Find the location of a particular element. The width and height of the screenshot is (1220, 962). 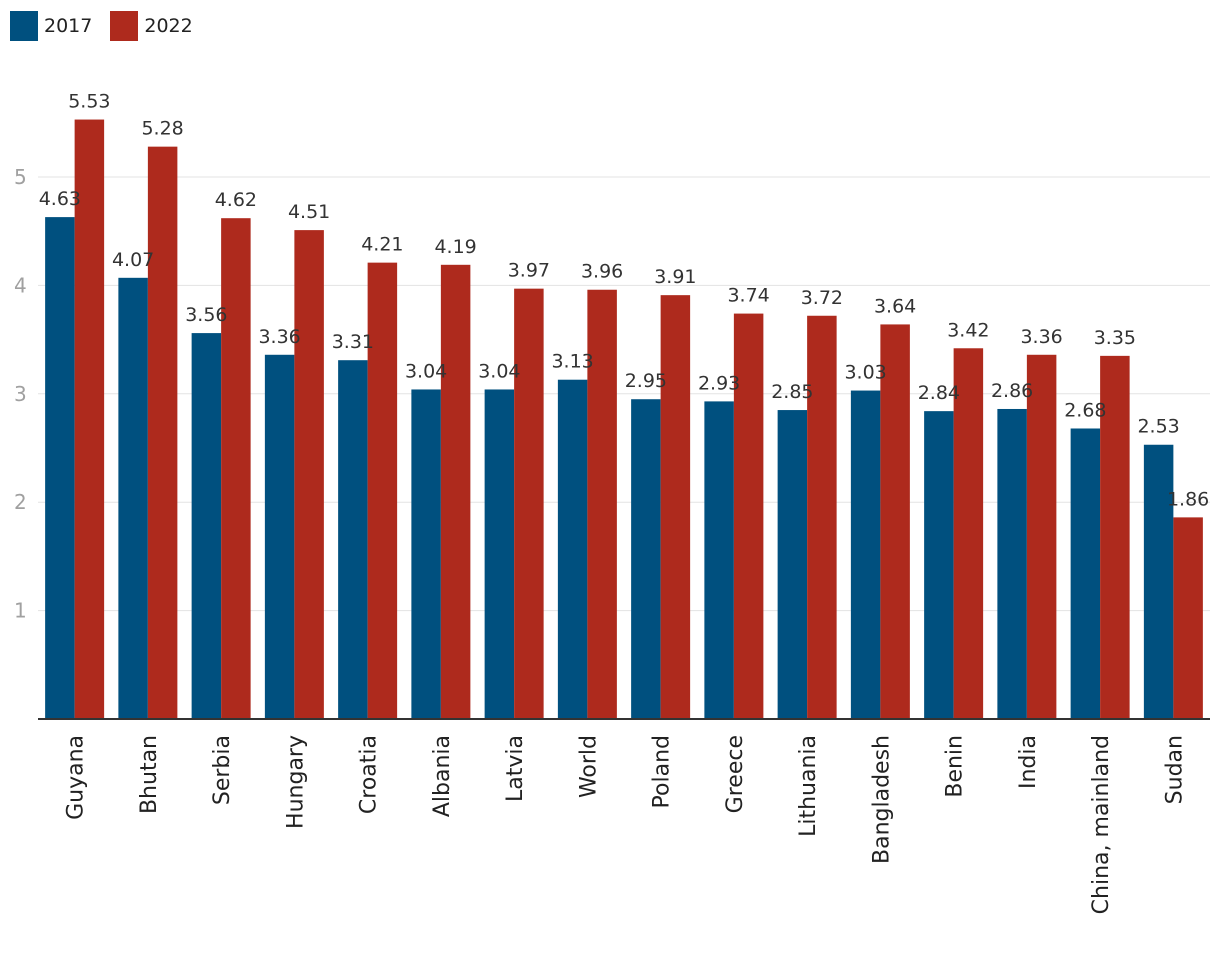

y-axis-ticks: 1 2 3 4 5 is located at coordinates (20, 394).